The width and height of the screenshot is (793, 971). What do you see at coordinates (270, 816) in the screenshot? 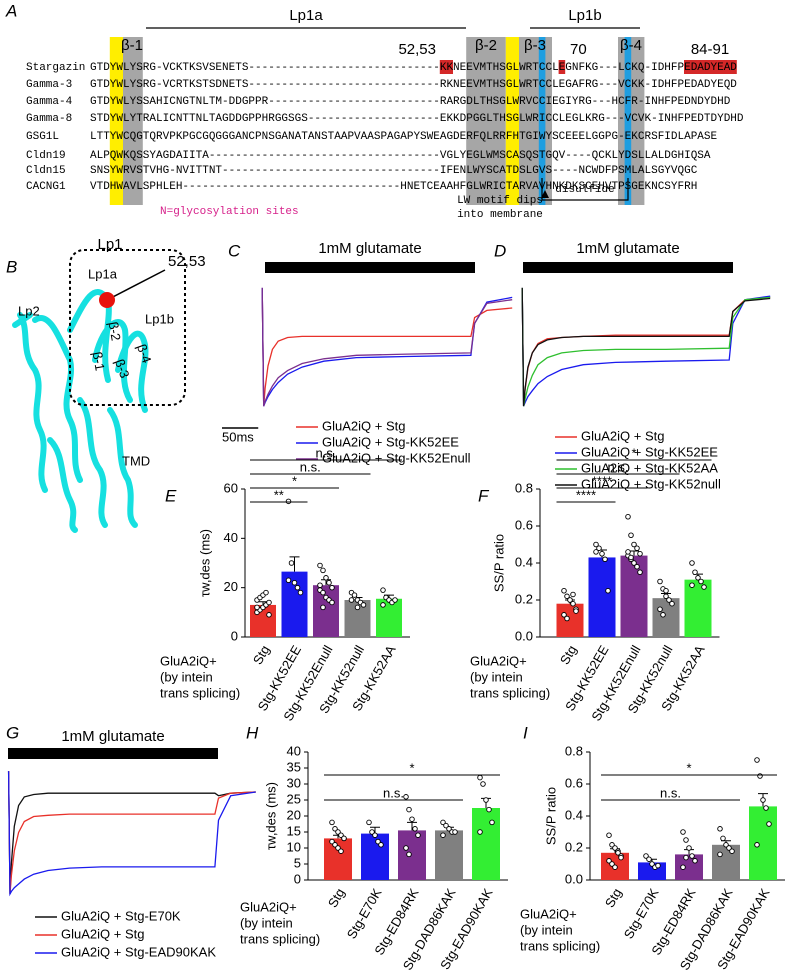
I see `y-axis-label: τw,des (ms)` at bounding box center [270, 816].